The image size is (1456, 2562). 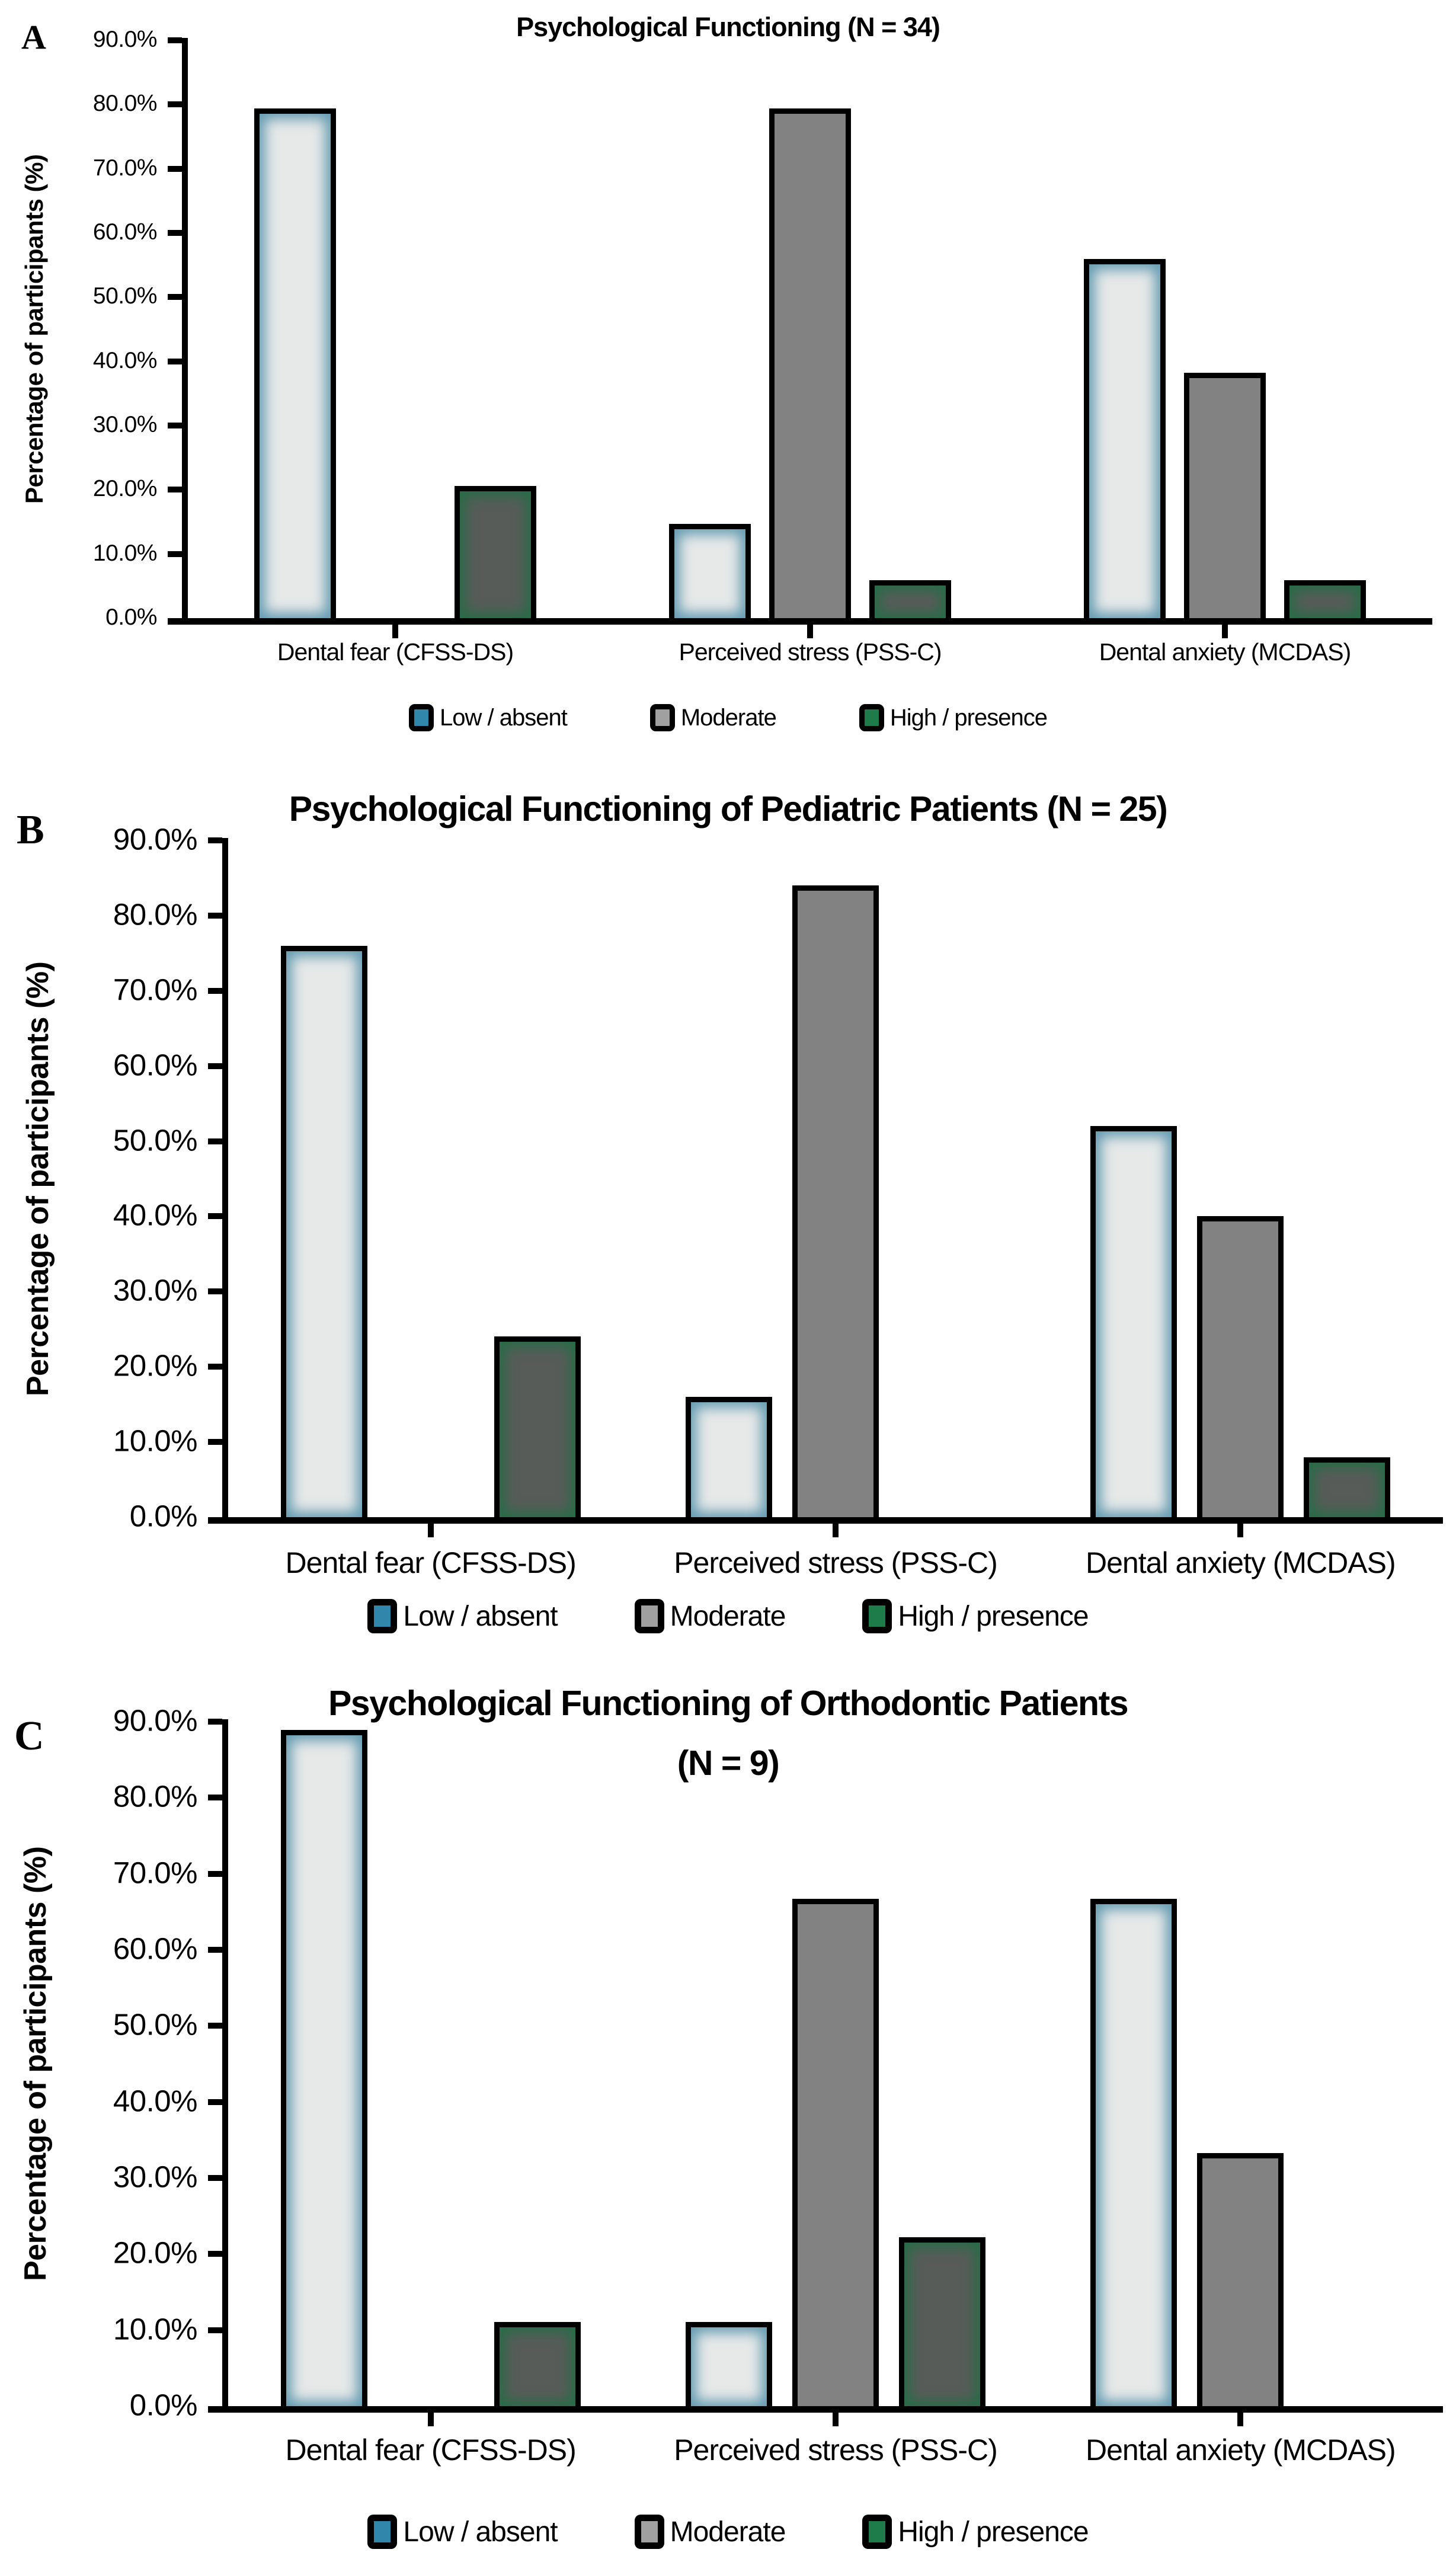 I want to click on legend-label: Low / absent, so click(x=504, y=717).